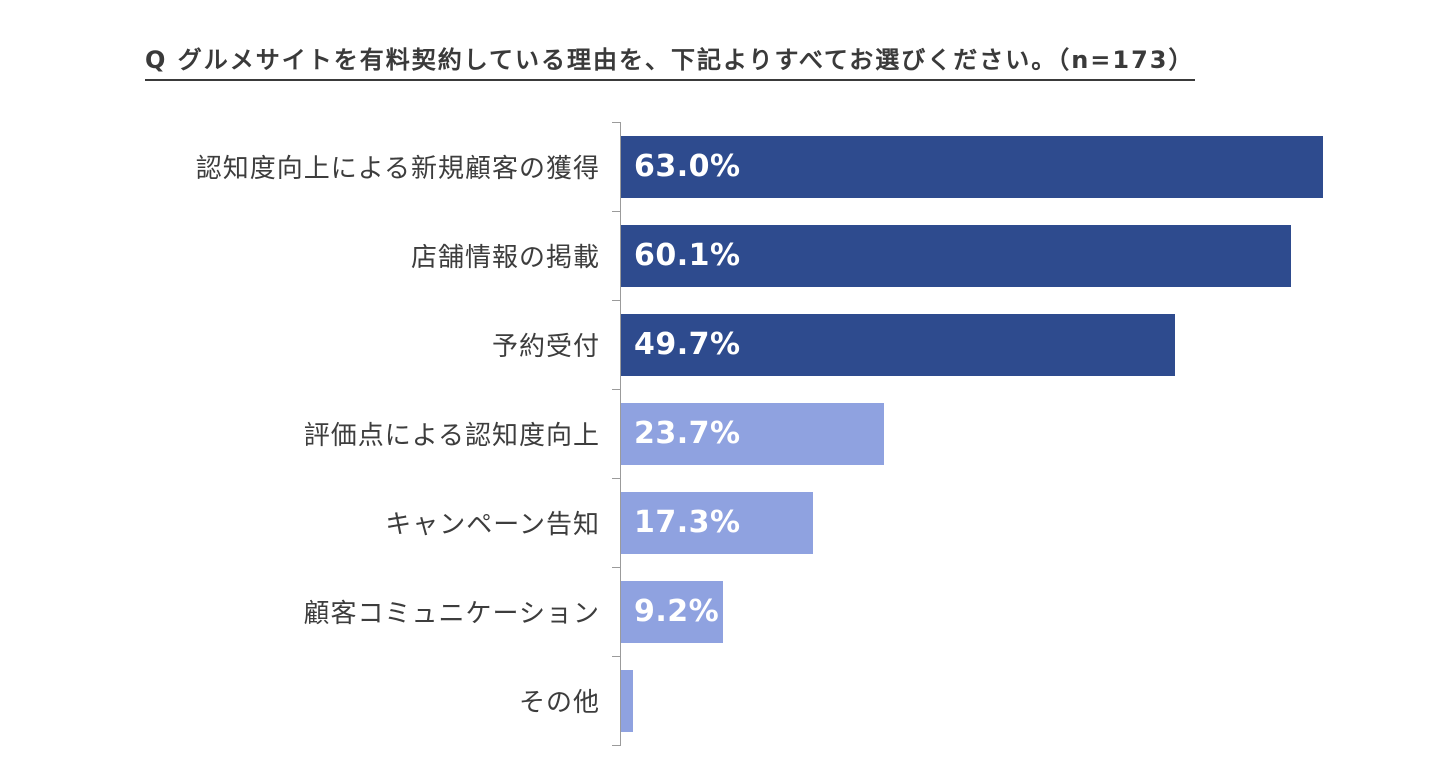  Describe the element at coordinates (752, 433) in the screenshot. I see `bar: 23.7%` at that location.